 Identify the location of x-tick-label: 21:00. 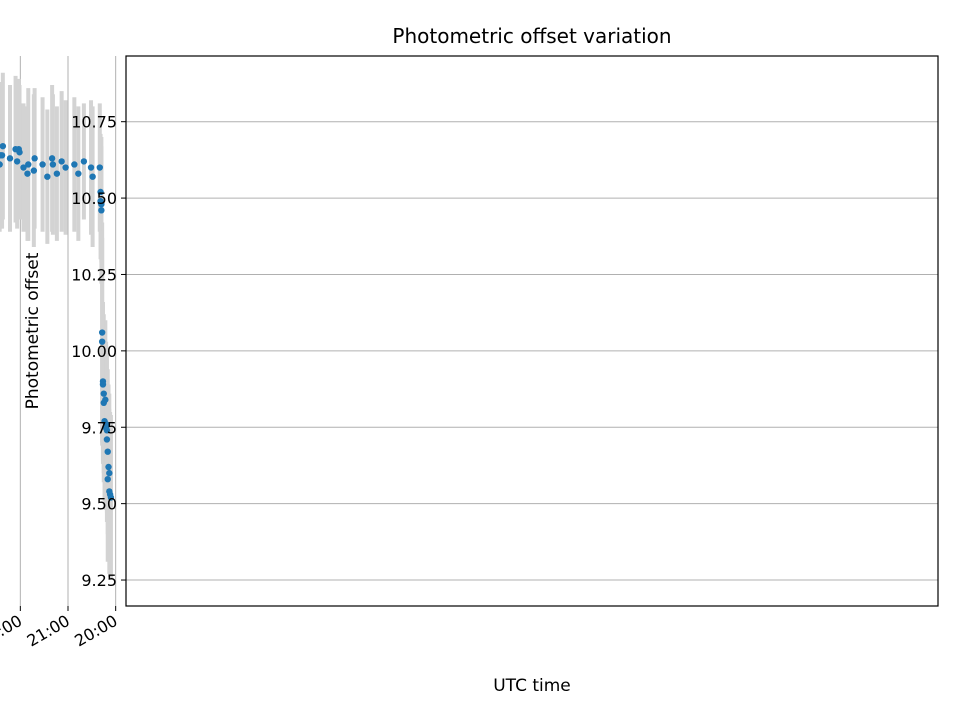
(48, 631).